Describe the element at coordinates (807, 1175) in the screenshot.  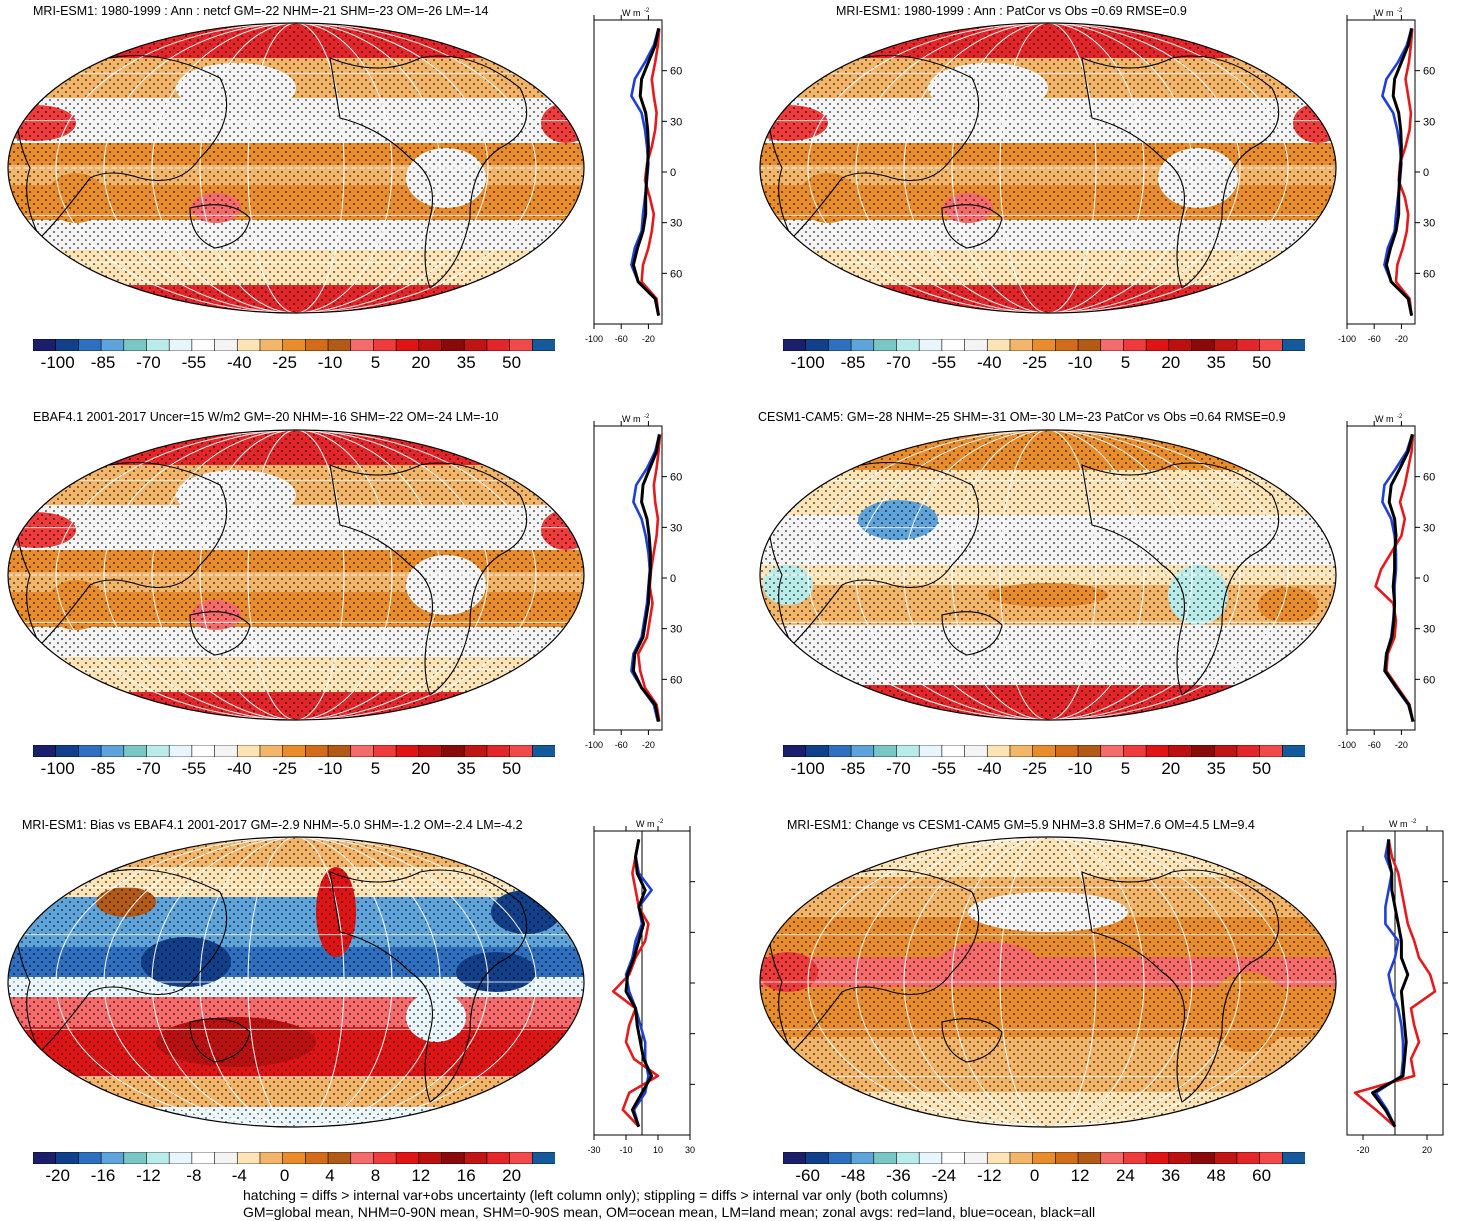
I see `colorbar-label: -60` at that location.